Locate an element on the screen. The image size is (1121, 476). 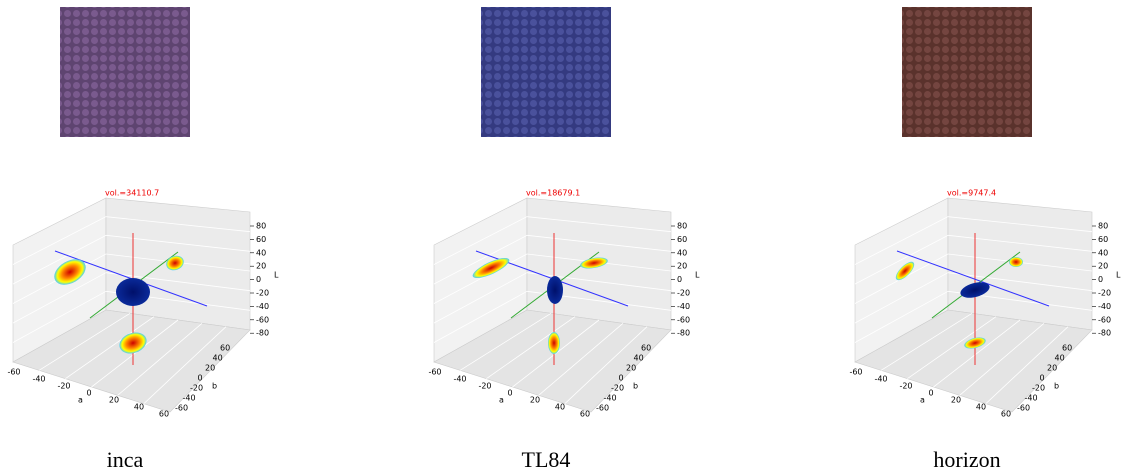
axis-a is located at coordinates (973, 278).